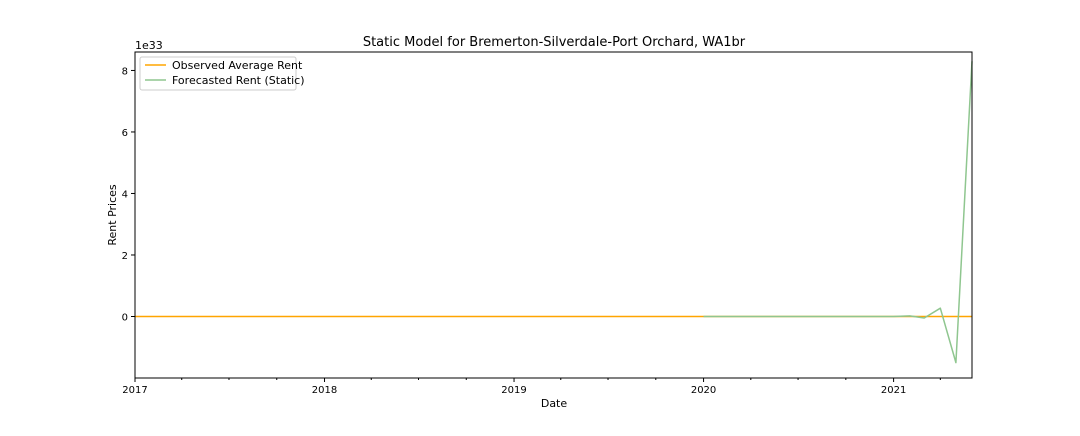 This screenshot has width=1080, height=436. I want to click on x-axis-label: Date, so click(554, 403).